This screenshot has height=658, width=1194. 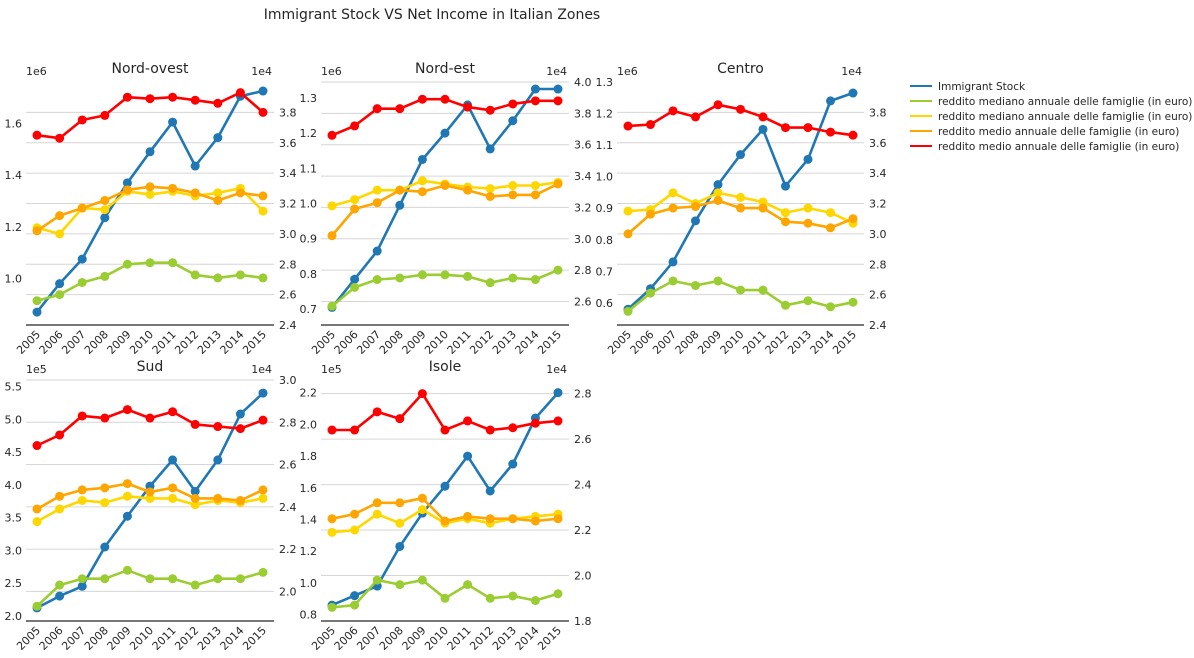 I want to click on right-tick-label: 2.2, so click(x=583, y=530).